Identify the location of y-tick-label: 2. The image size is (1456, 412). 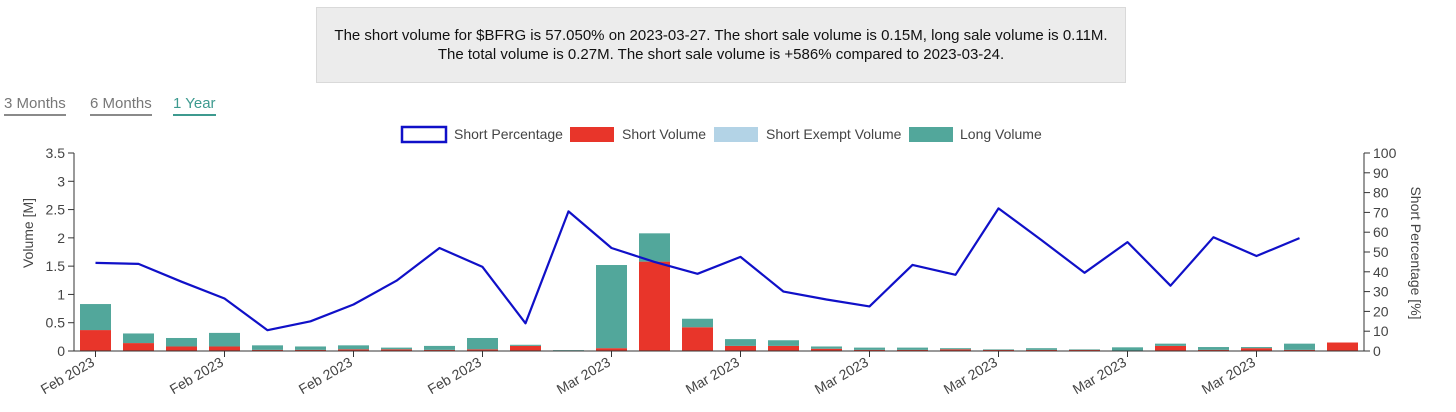
(61, 238).